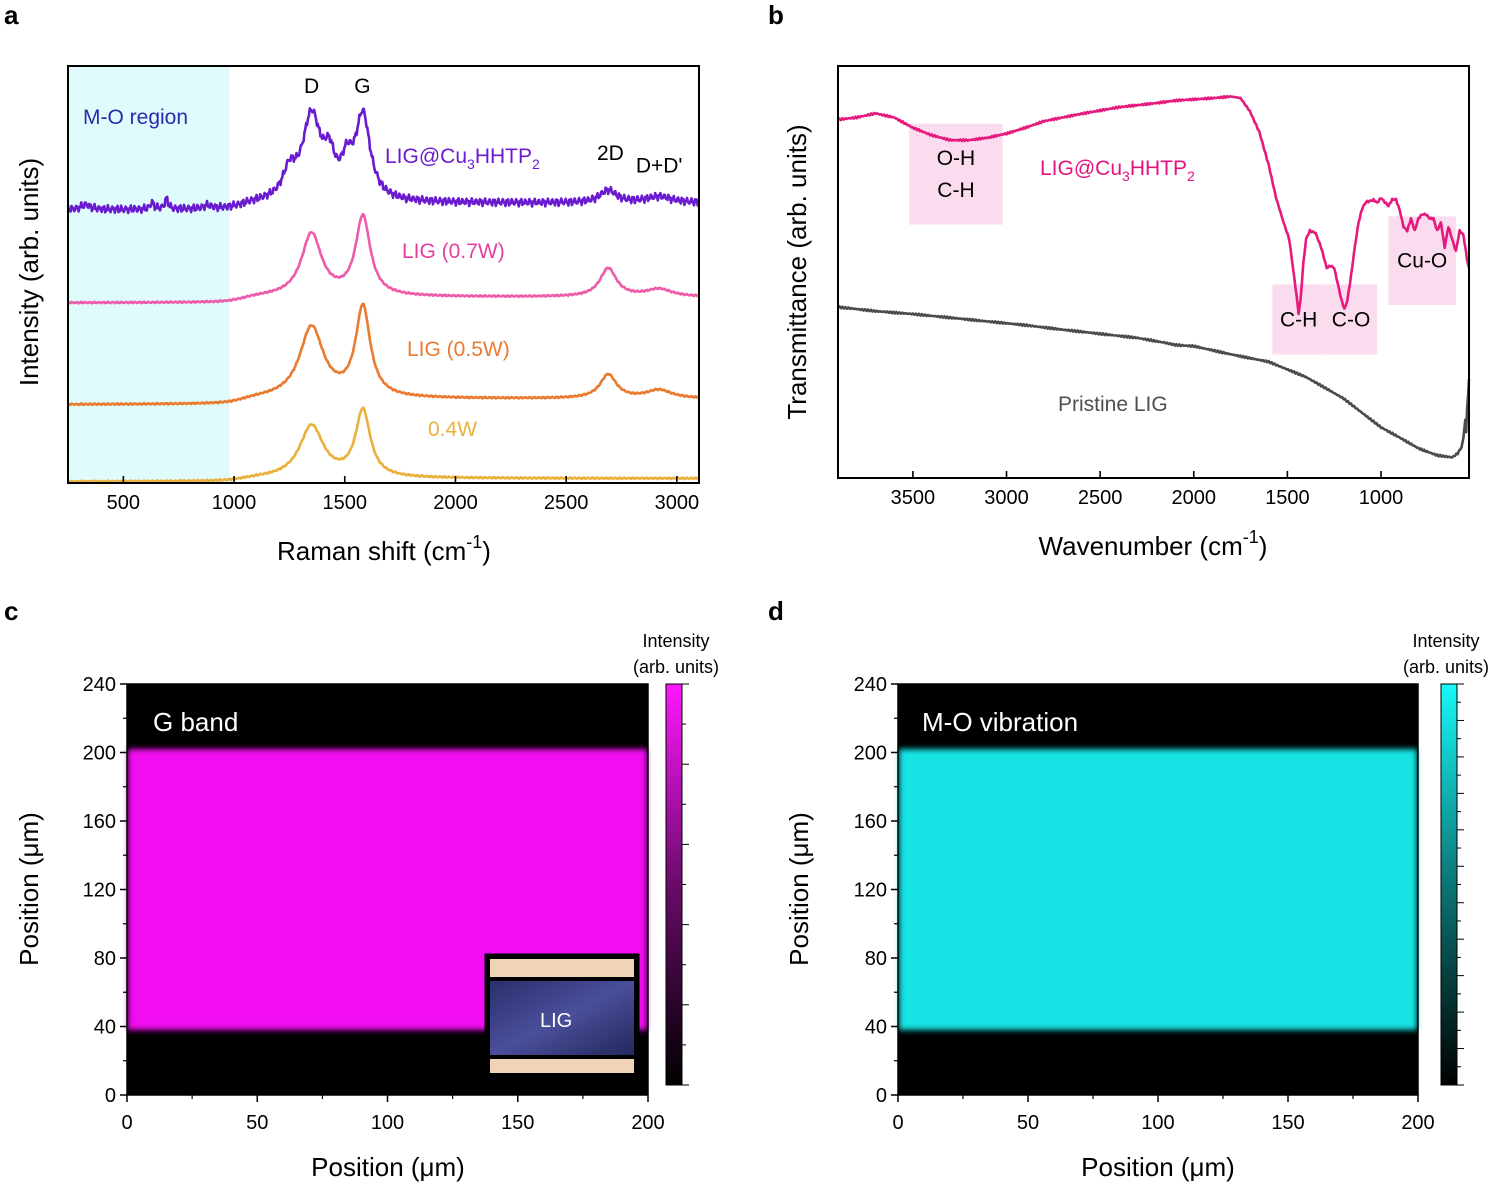  Describe the element at coordinates (123, 503) in the screenshot. I see `x-tick-label: 500` at that location.